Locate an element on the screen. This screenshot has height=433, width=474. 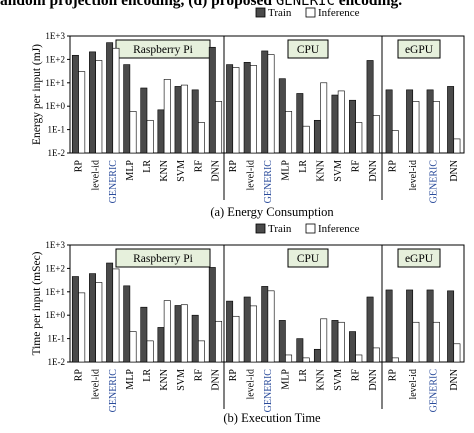
header-generic-mono: GENERIC is located at coordinates (305, 4).